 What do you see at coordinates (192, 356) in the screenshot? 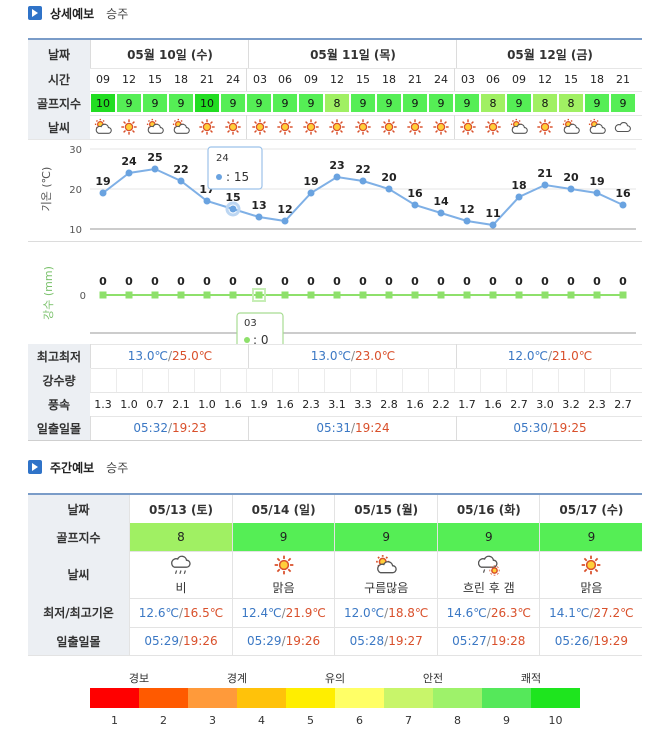
I see `max-temp: 25.0℃` at bounding box center [192, 356].